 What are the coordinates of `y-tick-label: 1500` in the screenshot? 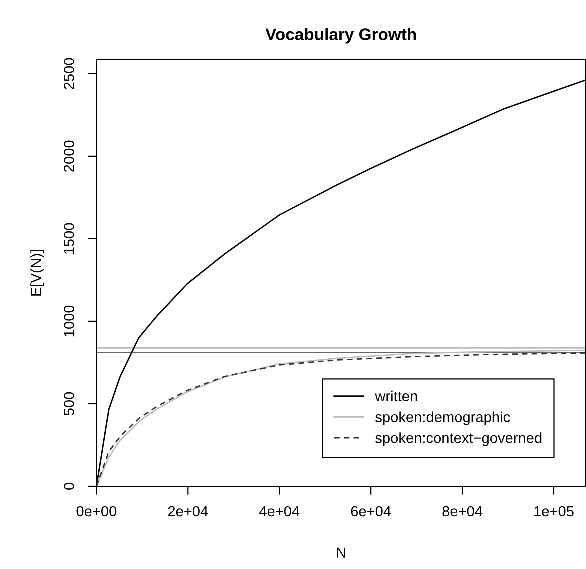 It's located at (69, 238).